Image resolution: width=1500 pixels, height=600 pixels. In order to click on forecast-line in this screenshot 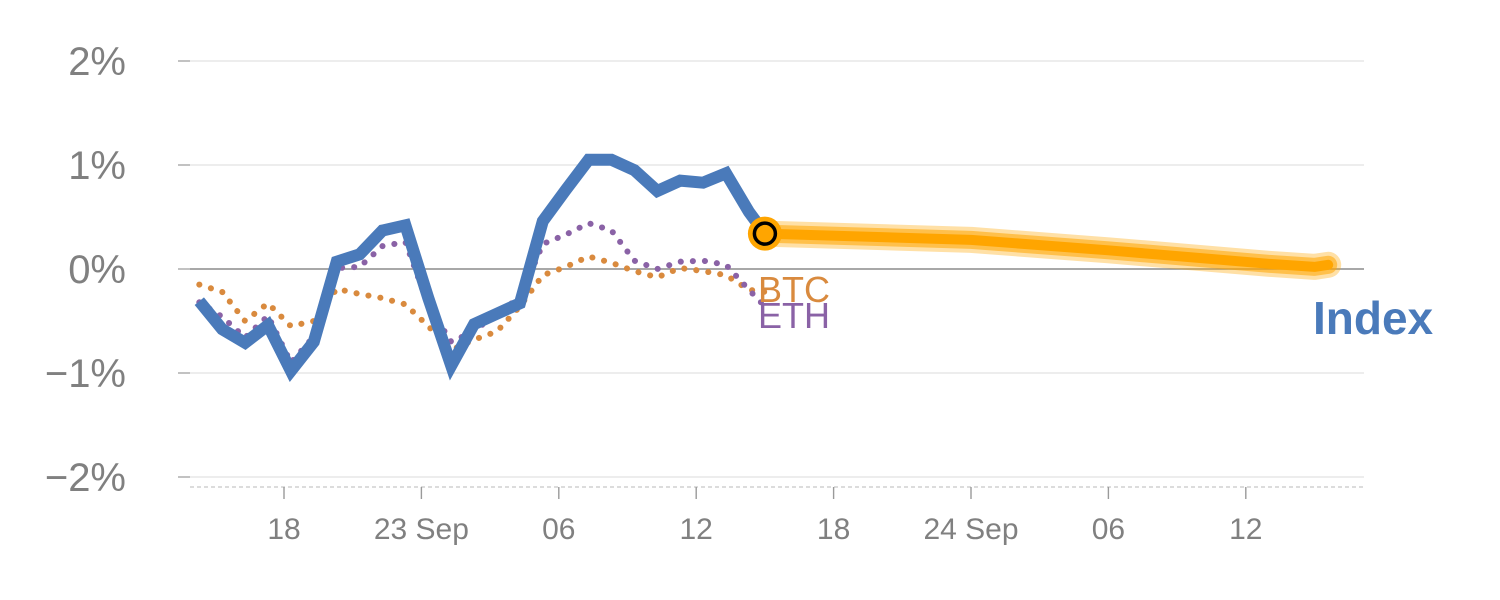, I will do `click(1046, 250)`.